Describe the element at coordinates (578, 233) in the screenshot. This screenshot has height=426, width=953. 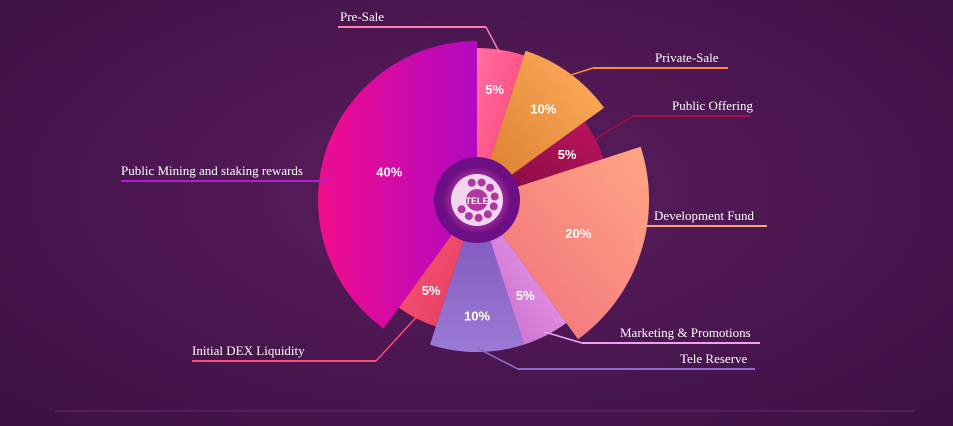
I see `percent-label: 20%` at that location.